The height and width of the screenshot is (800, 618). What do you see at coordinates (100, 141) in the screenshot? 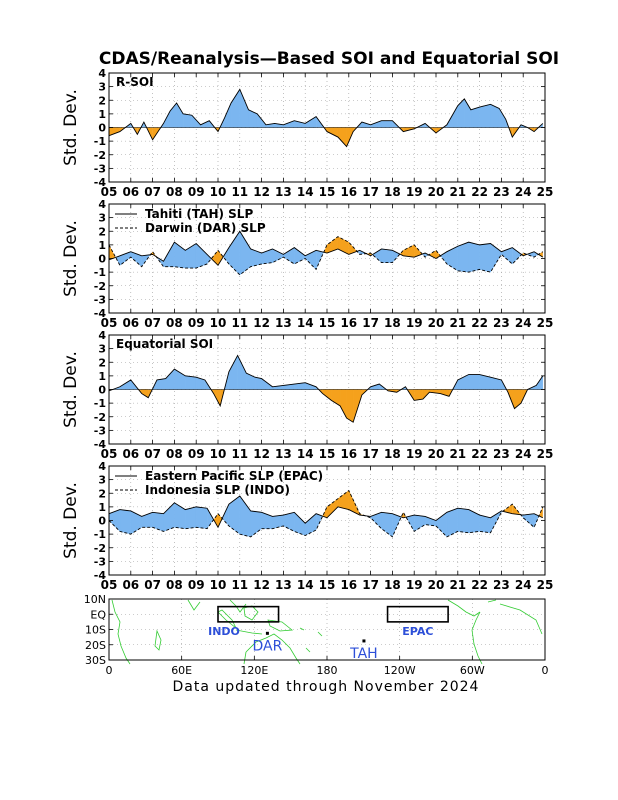
I see `y-tick-label: -1` at bounding box center [100, 141].